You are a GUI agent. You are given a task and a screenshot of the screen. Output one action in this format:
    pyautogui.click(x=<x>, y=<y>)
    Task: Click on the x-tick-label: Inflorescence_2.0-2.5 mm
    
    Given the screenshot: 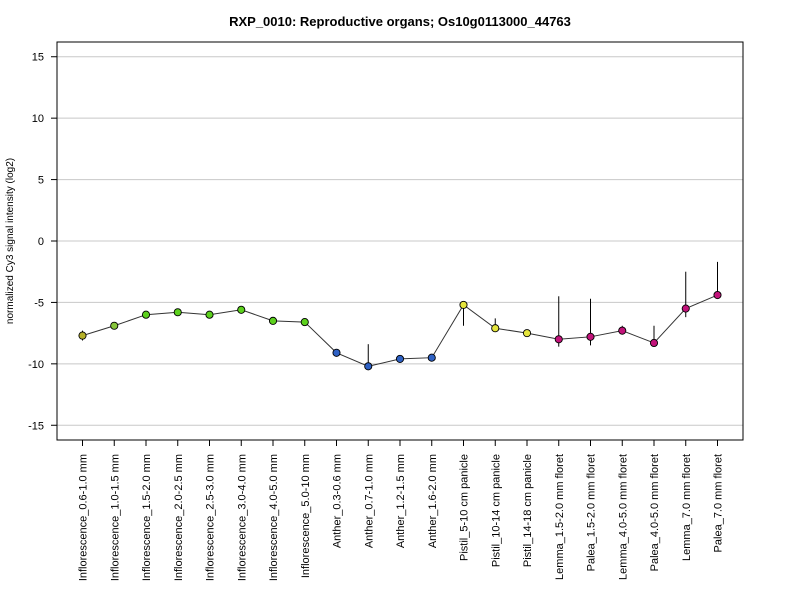 What is the action you would take?
    pyautogui.click(x=179, y=517)
    